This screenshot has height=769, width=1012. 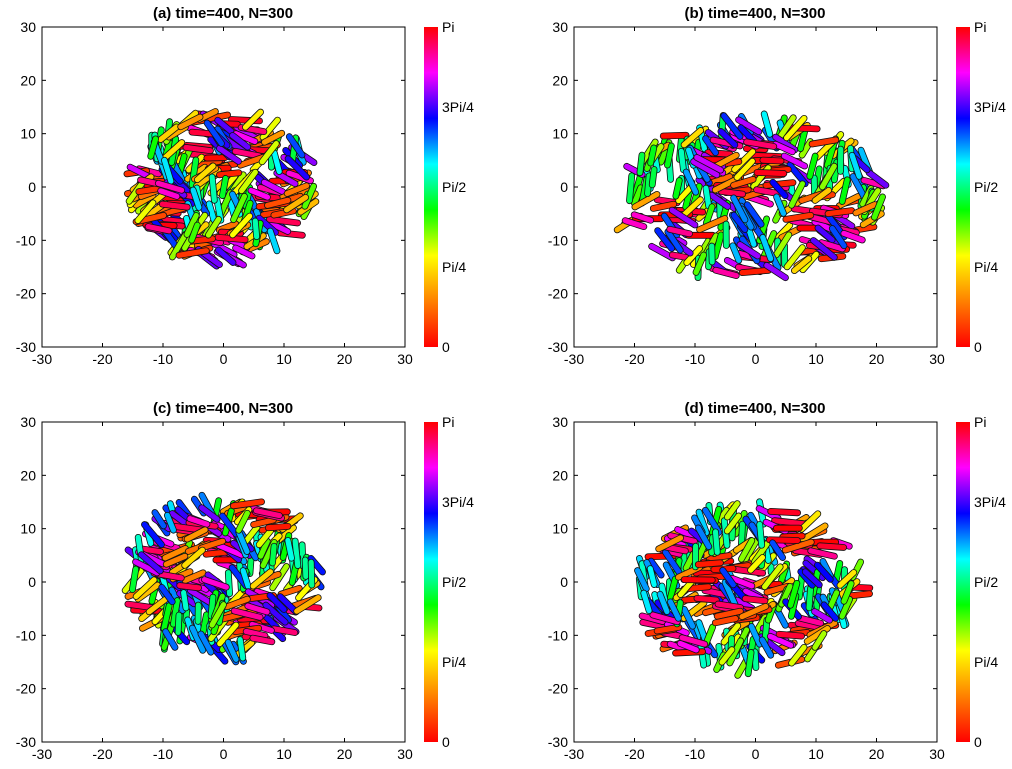 I want to click on x-tick-label: -10, so click(x=163, y=754).